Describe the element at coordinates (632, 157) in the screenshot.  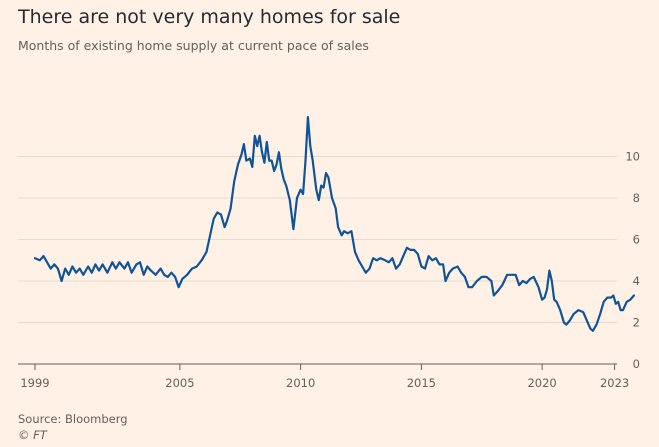
I see `y-tick-label: 10` at that location.